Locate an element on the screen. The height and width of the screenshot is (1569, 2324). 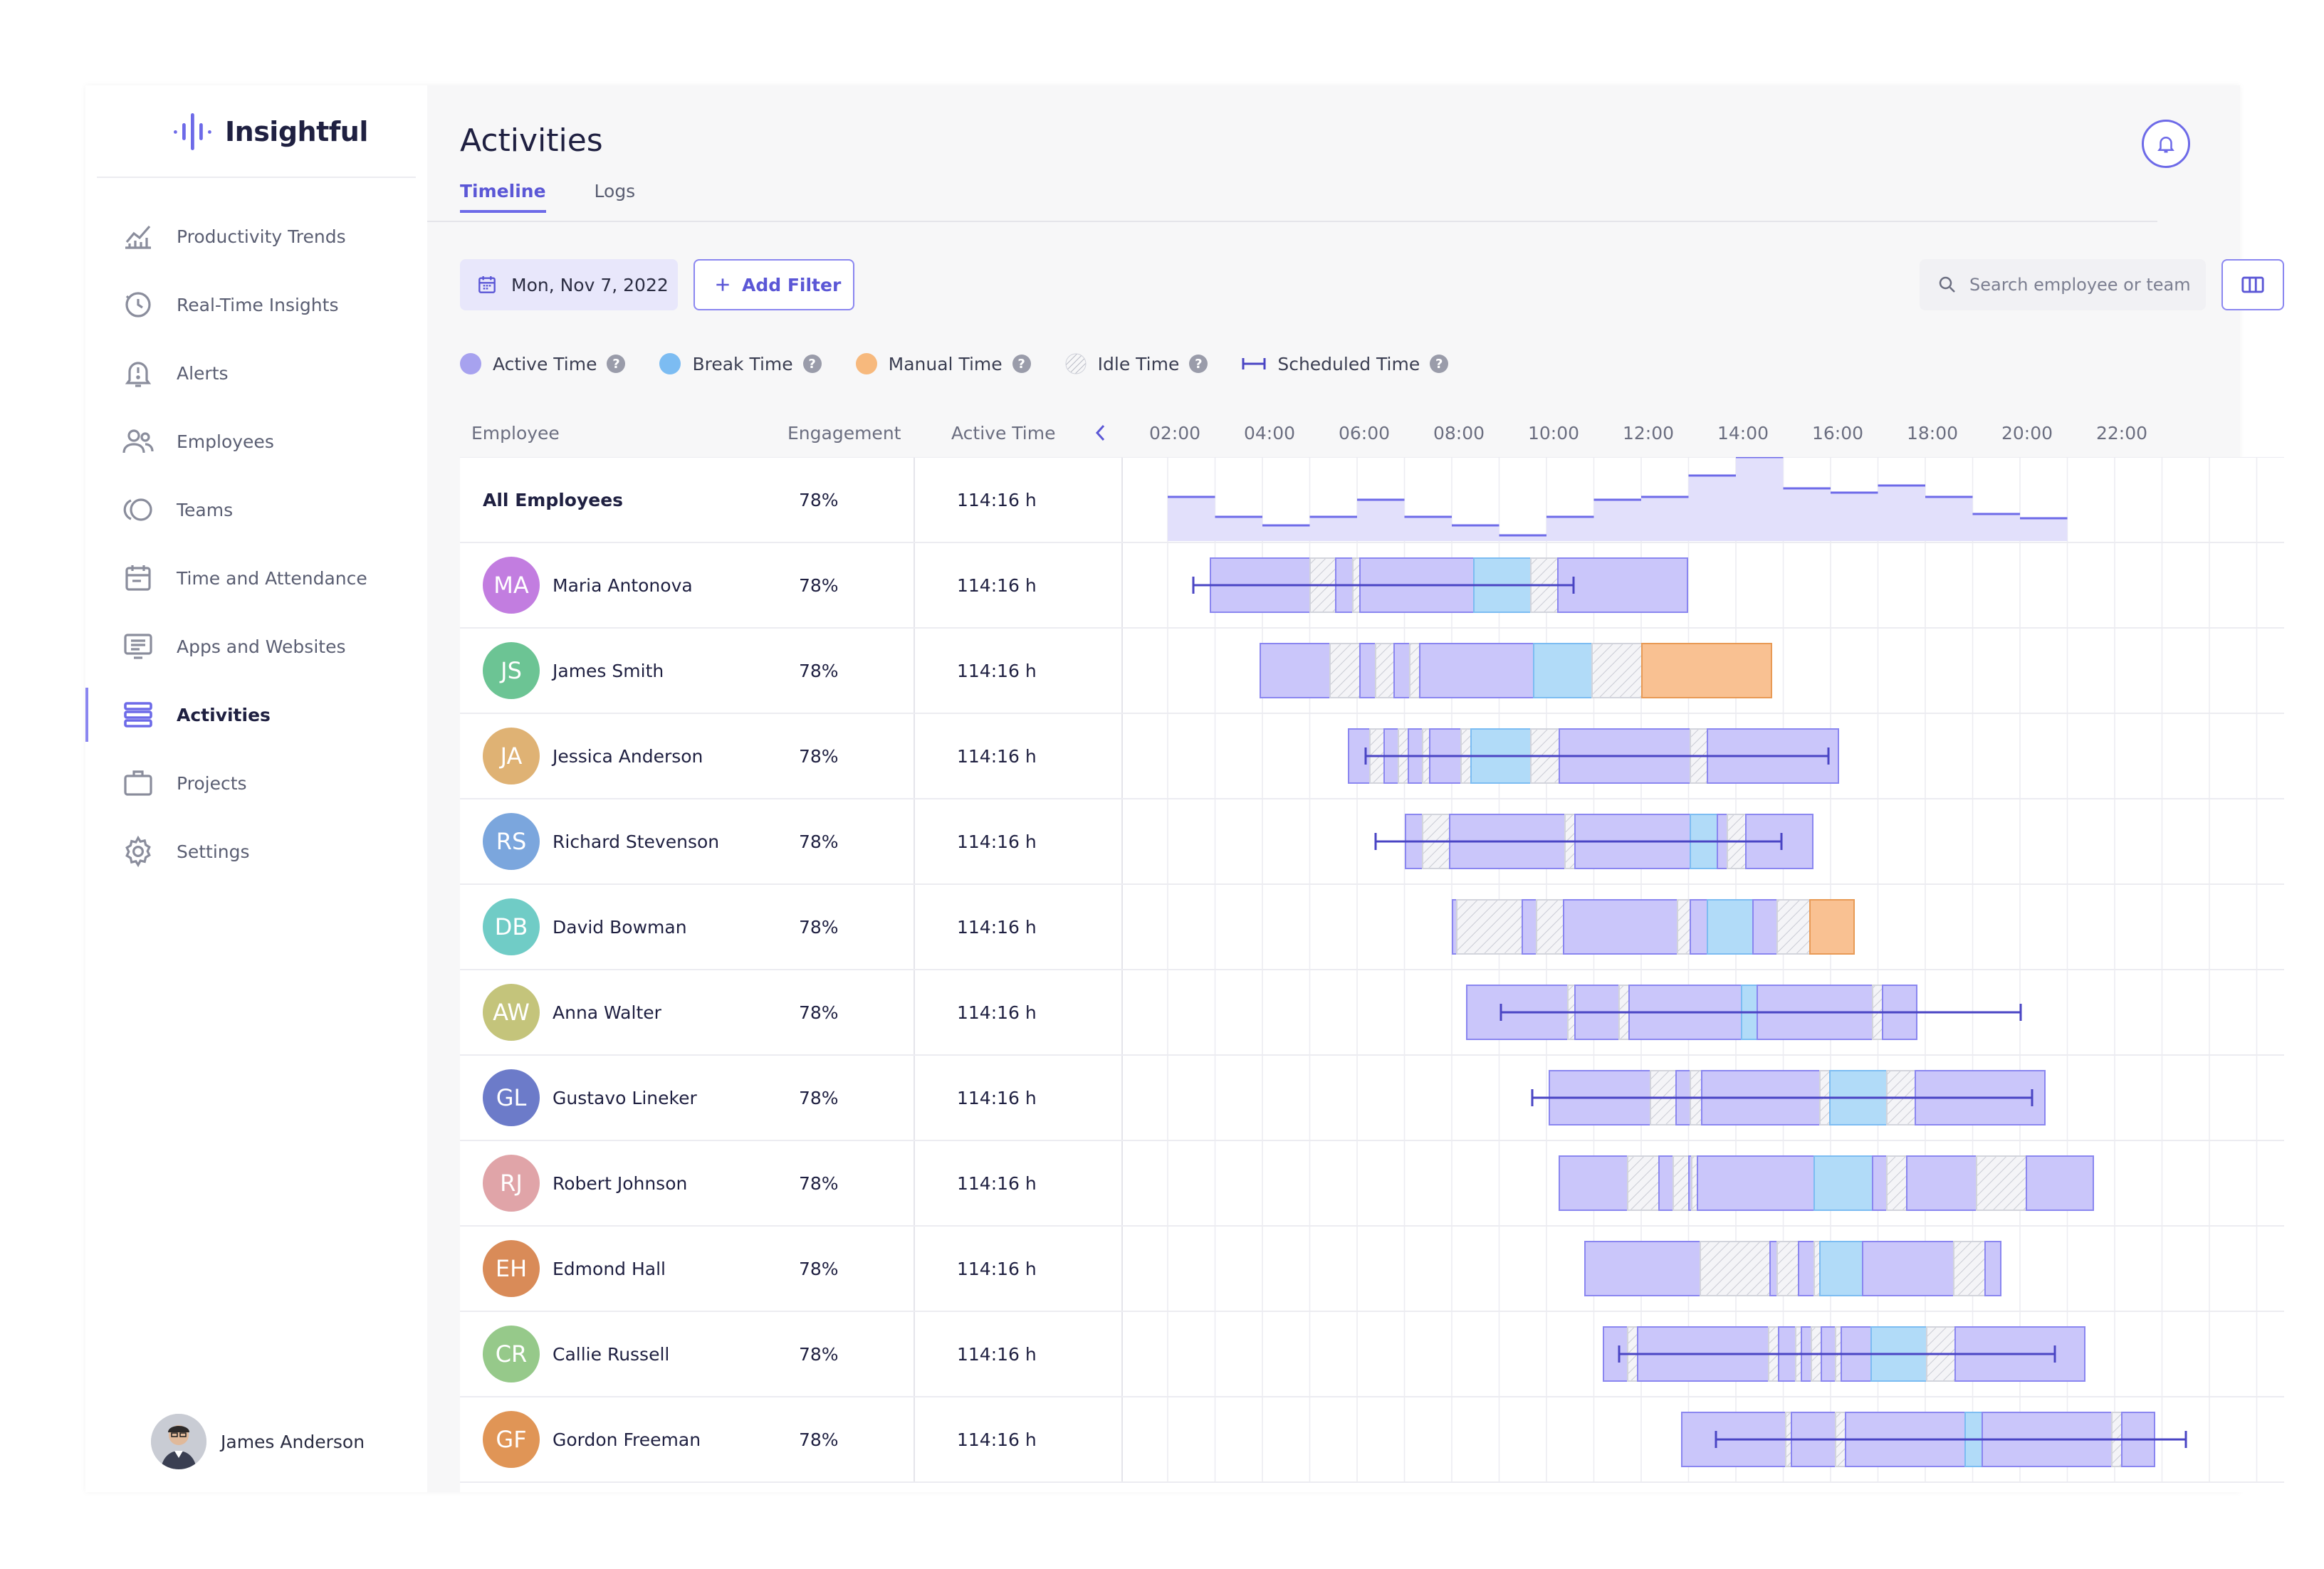
avatar: JA is located at coordinates (512, 756).